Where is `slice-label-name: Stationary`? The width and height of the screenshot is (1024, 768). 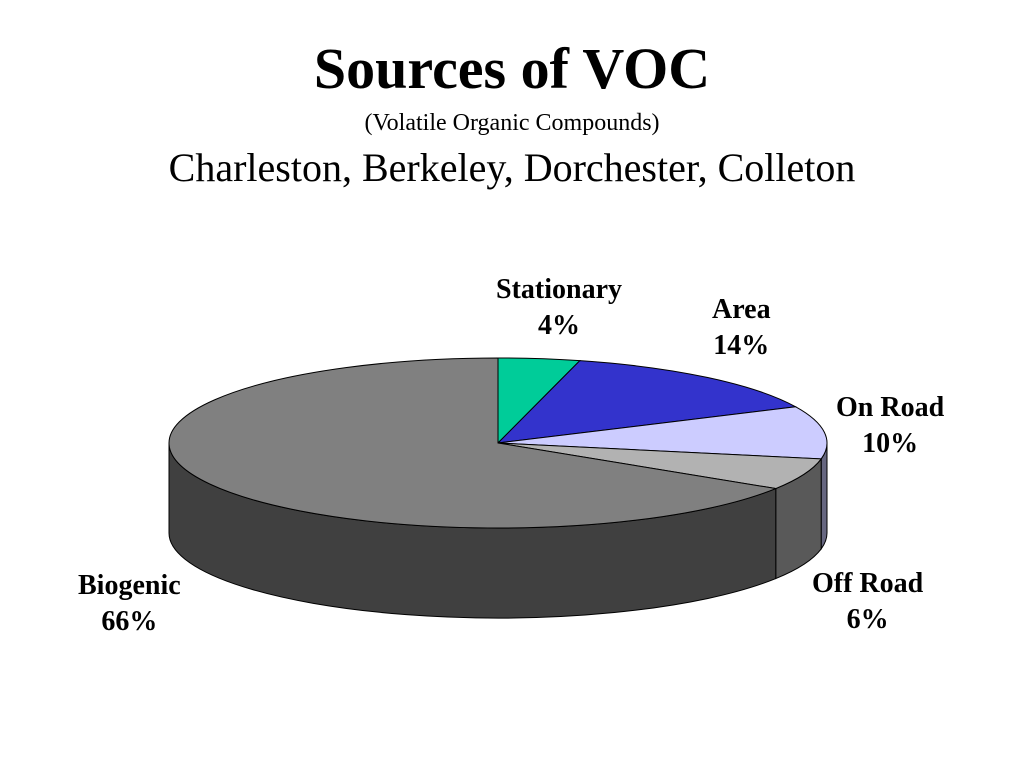
slice-label-name: Stationary is located at coordinates (559, 289).